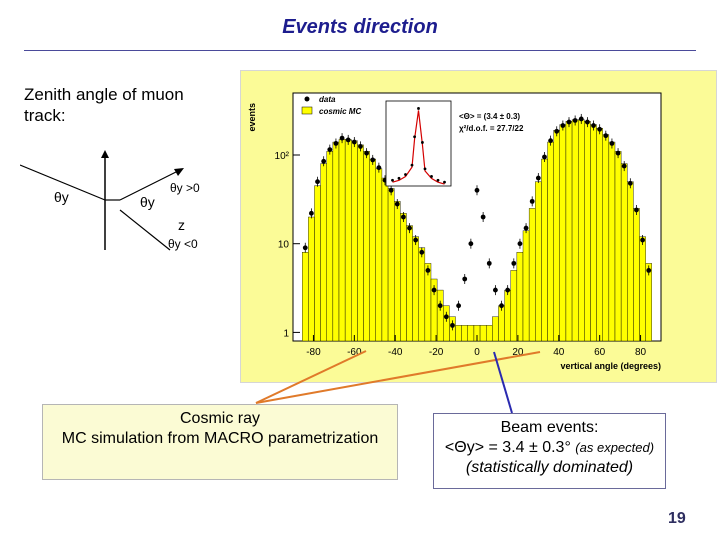 This screenshot has width=720, height=540. I want to click on z-axis-label: z, so click(181, 225).